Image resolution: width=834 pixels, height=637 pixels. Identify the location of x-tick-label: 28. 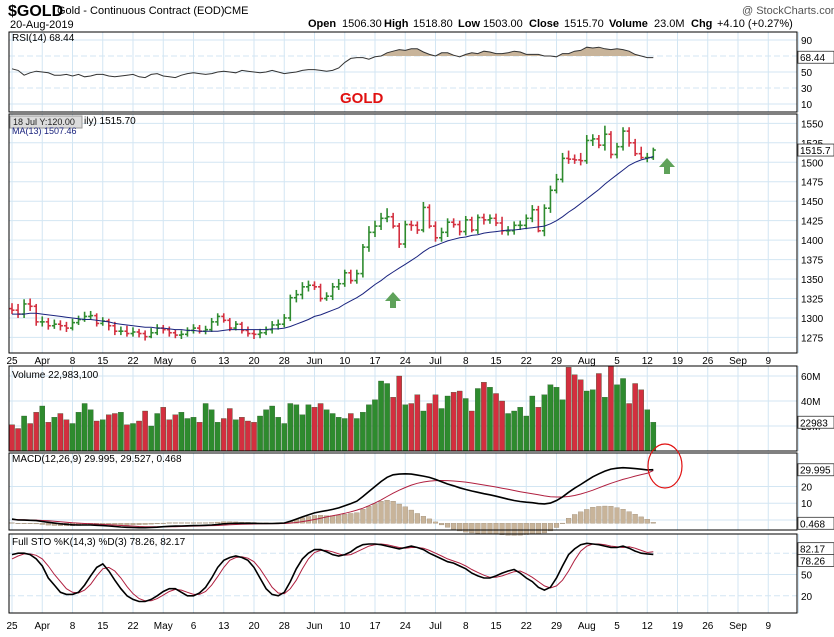
(285, 626).